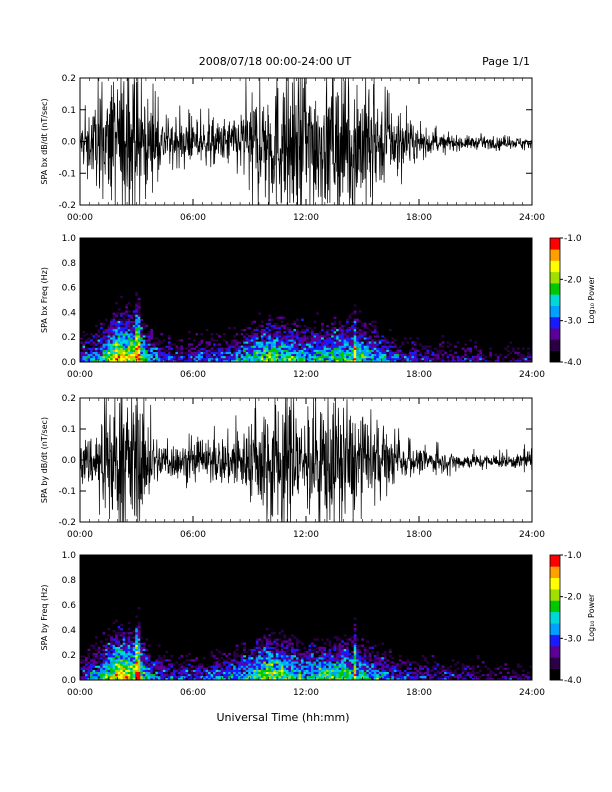 This screenshot has height=792, width=612. Describe the element at coordinates (69, 461) in the screenshot. I see `y-tick-label: 0.0` at that location.